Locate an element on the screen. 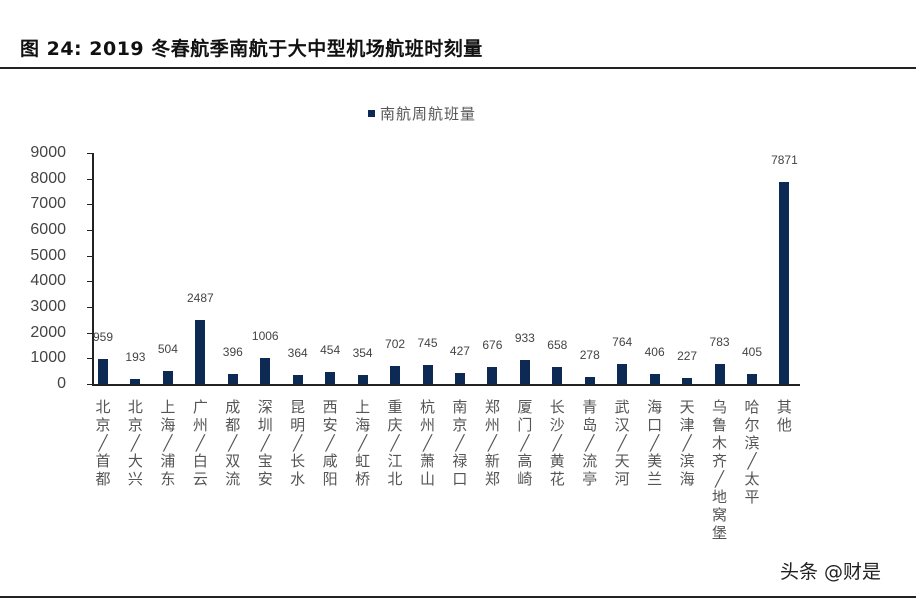  bar-value-label: 406 is located at coordinates (654, 351).